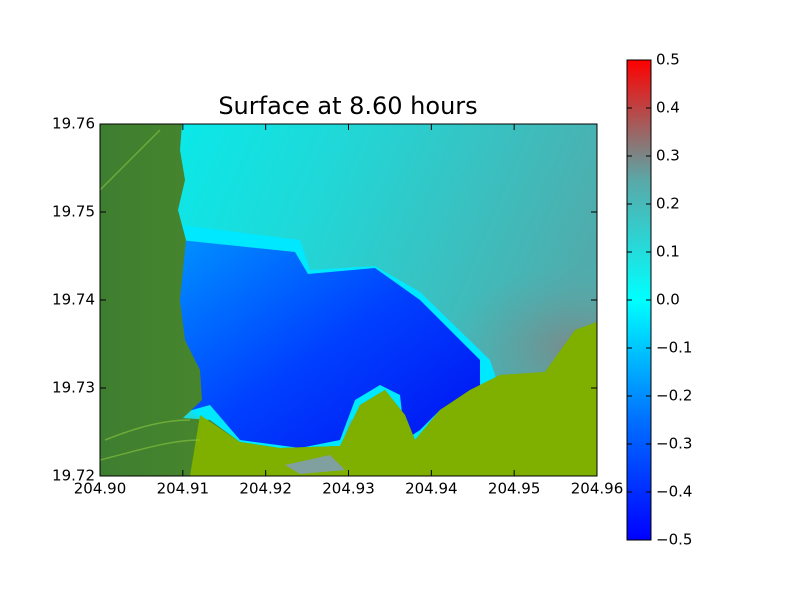 Image resolution: width=800 pixels, height=600 pixels. I want to click on colorbar-tick-label: −0.4, so click(674, 492).